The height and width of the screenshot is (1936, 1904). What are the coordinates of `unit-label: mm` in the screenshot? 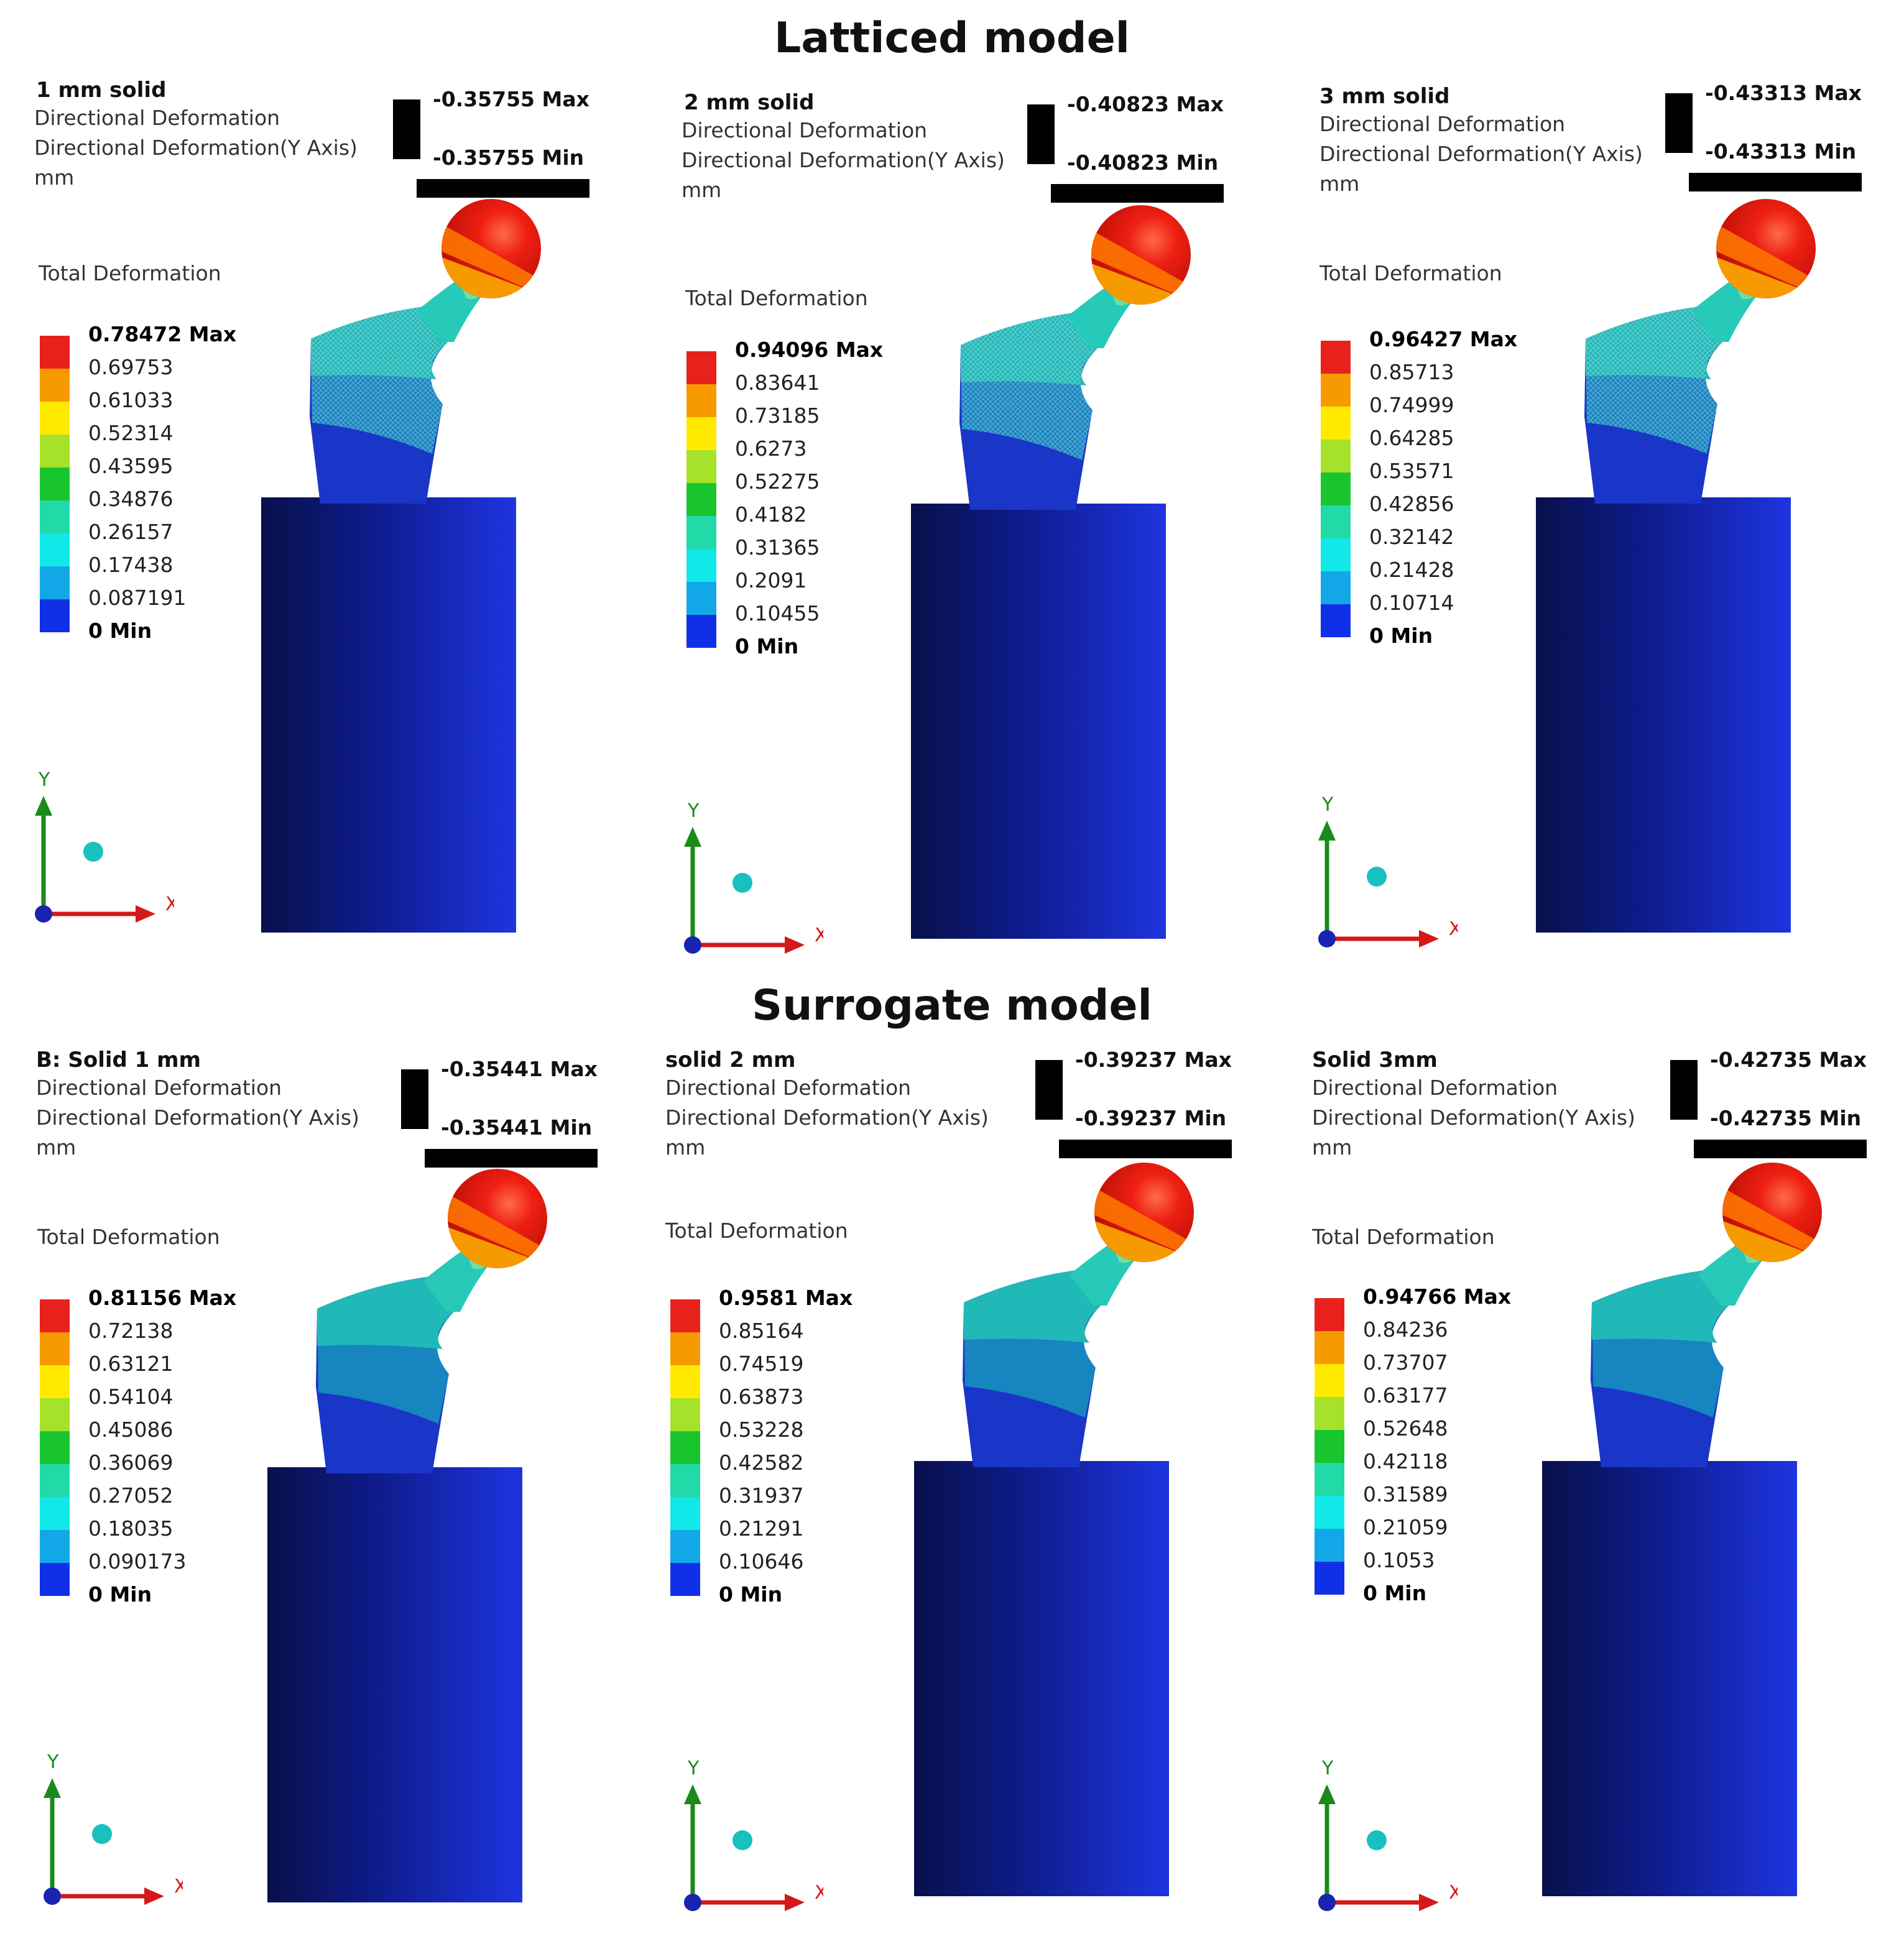 It's located at (56, 1147).